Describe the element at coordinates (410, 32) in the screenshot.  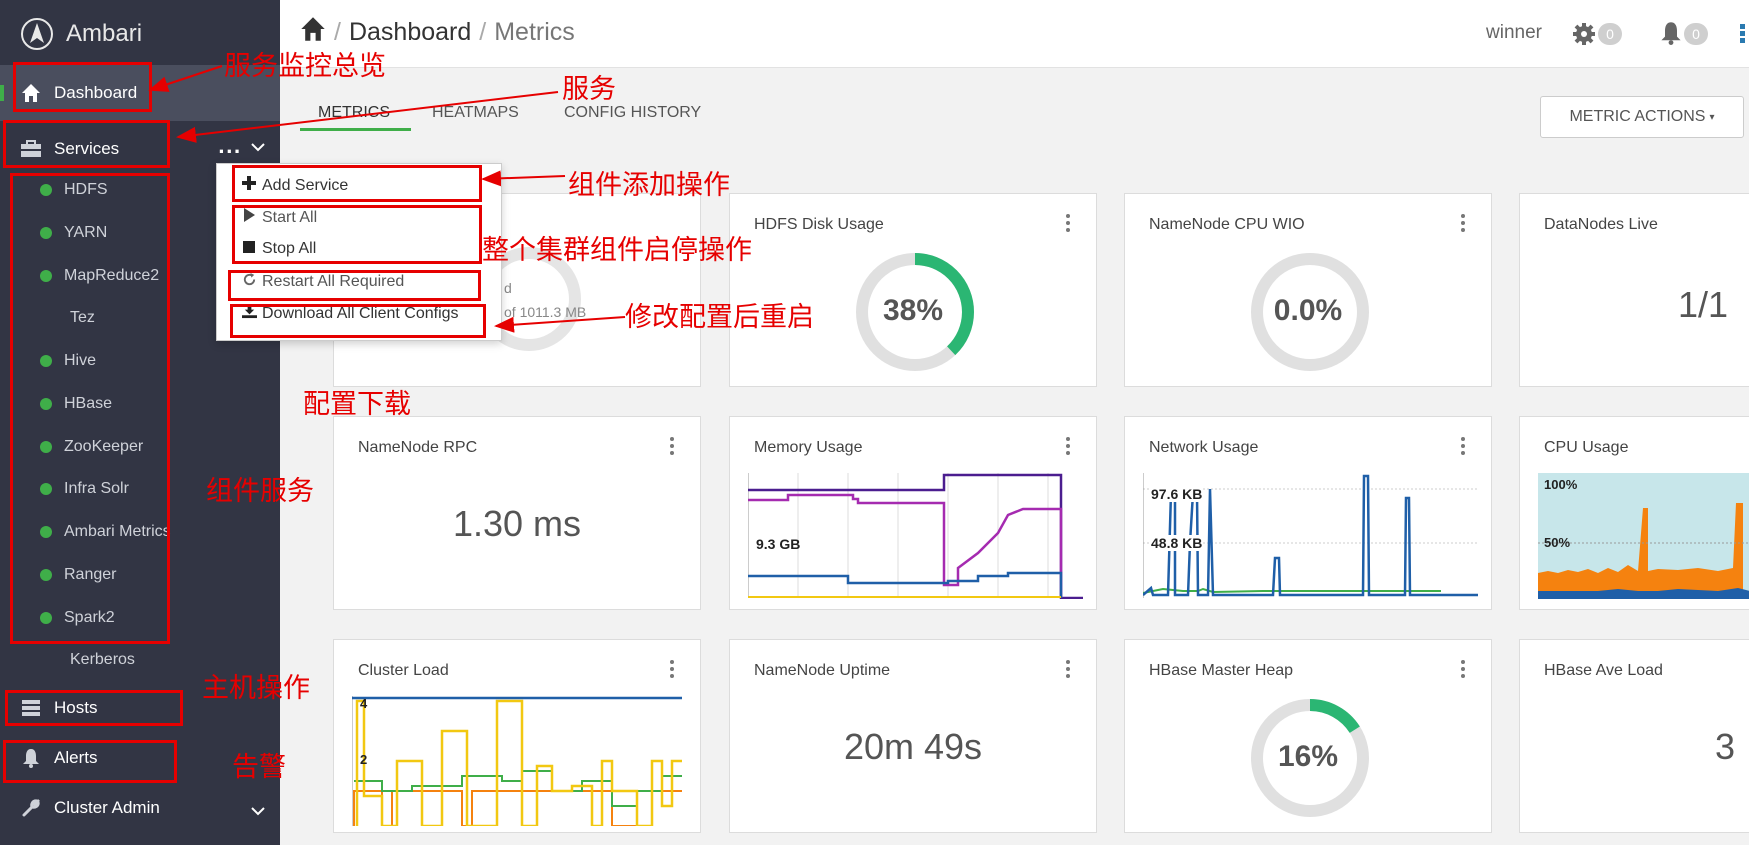
I see `breadcrumb-dashboard: Dashboard` at that location.